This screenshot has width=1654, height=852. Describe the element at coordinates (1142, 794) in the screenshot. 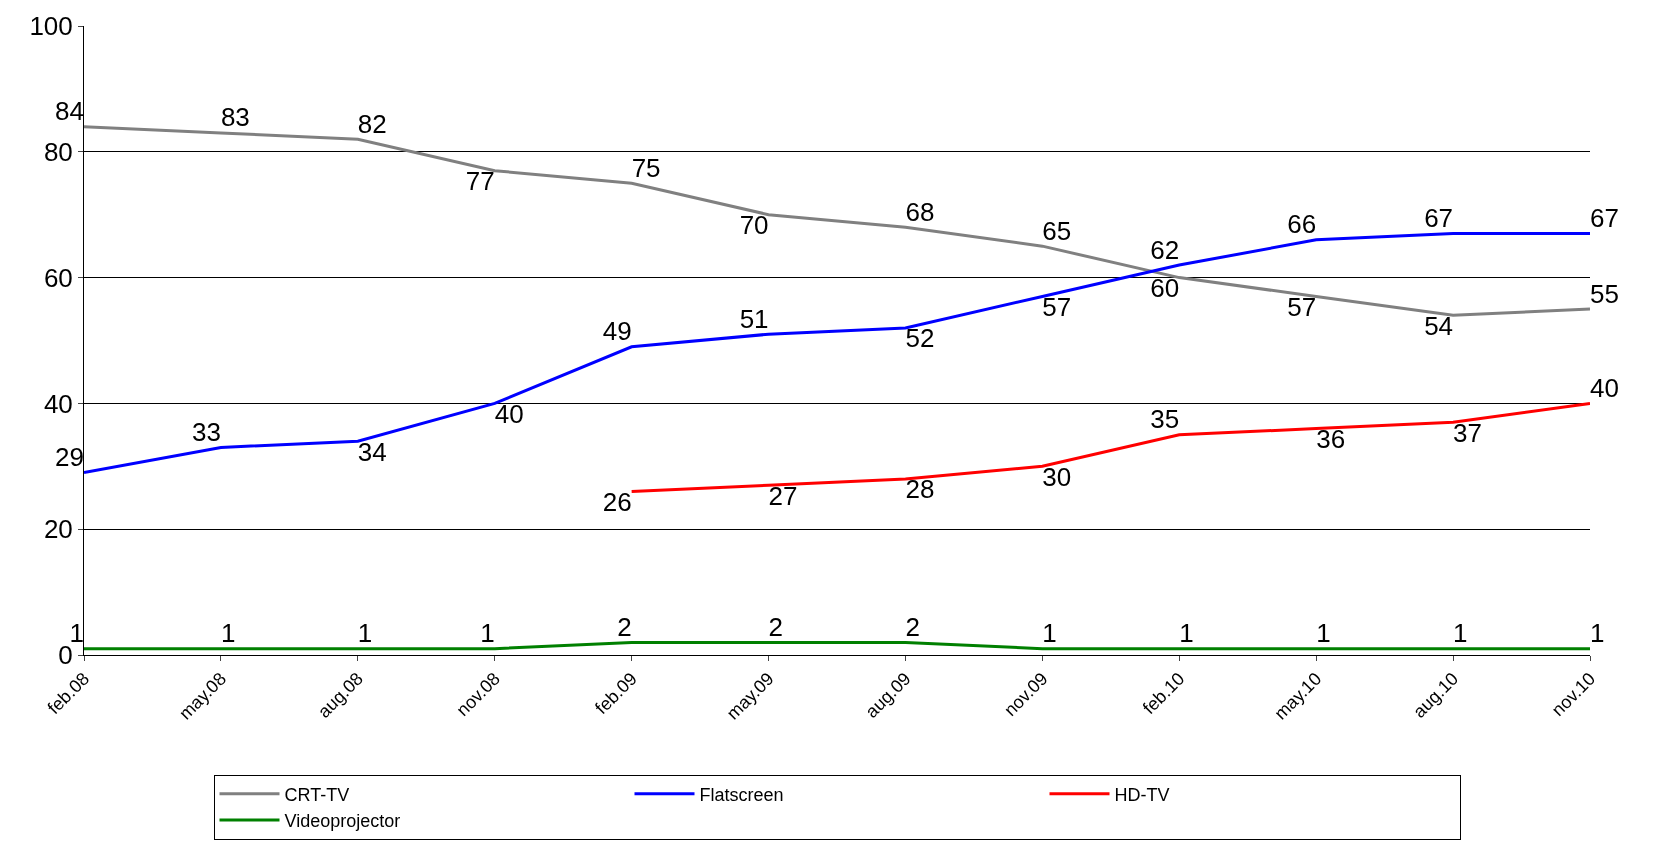

I see `legend-label: HD-TV` at that location.